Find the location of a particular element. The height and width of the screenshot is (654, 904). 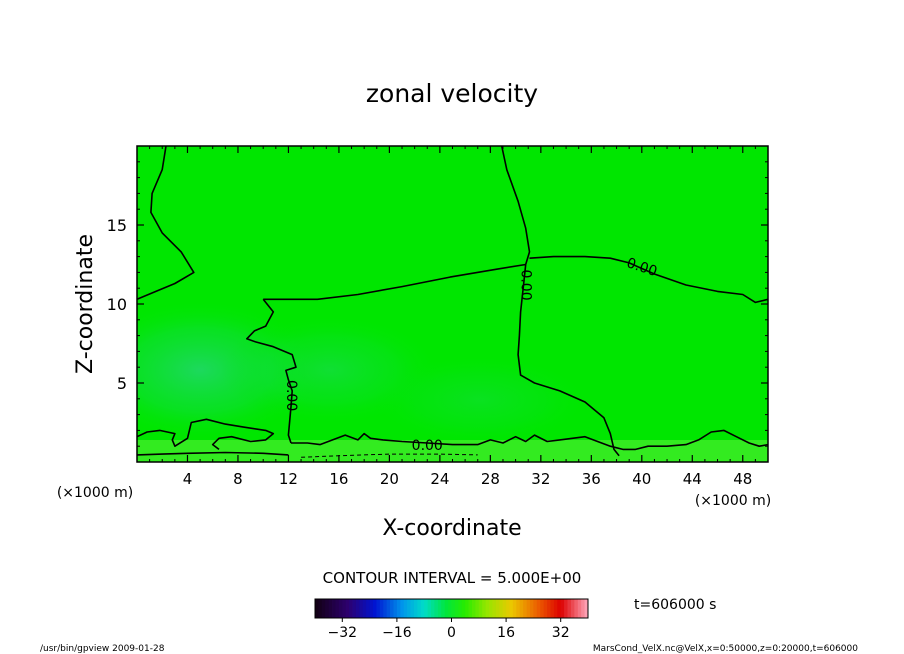

x-tick-label-7: 32 is located at coordinates (540, 479).